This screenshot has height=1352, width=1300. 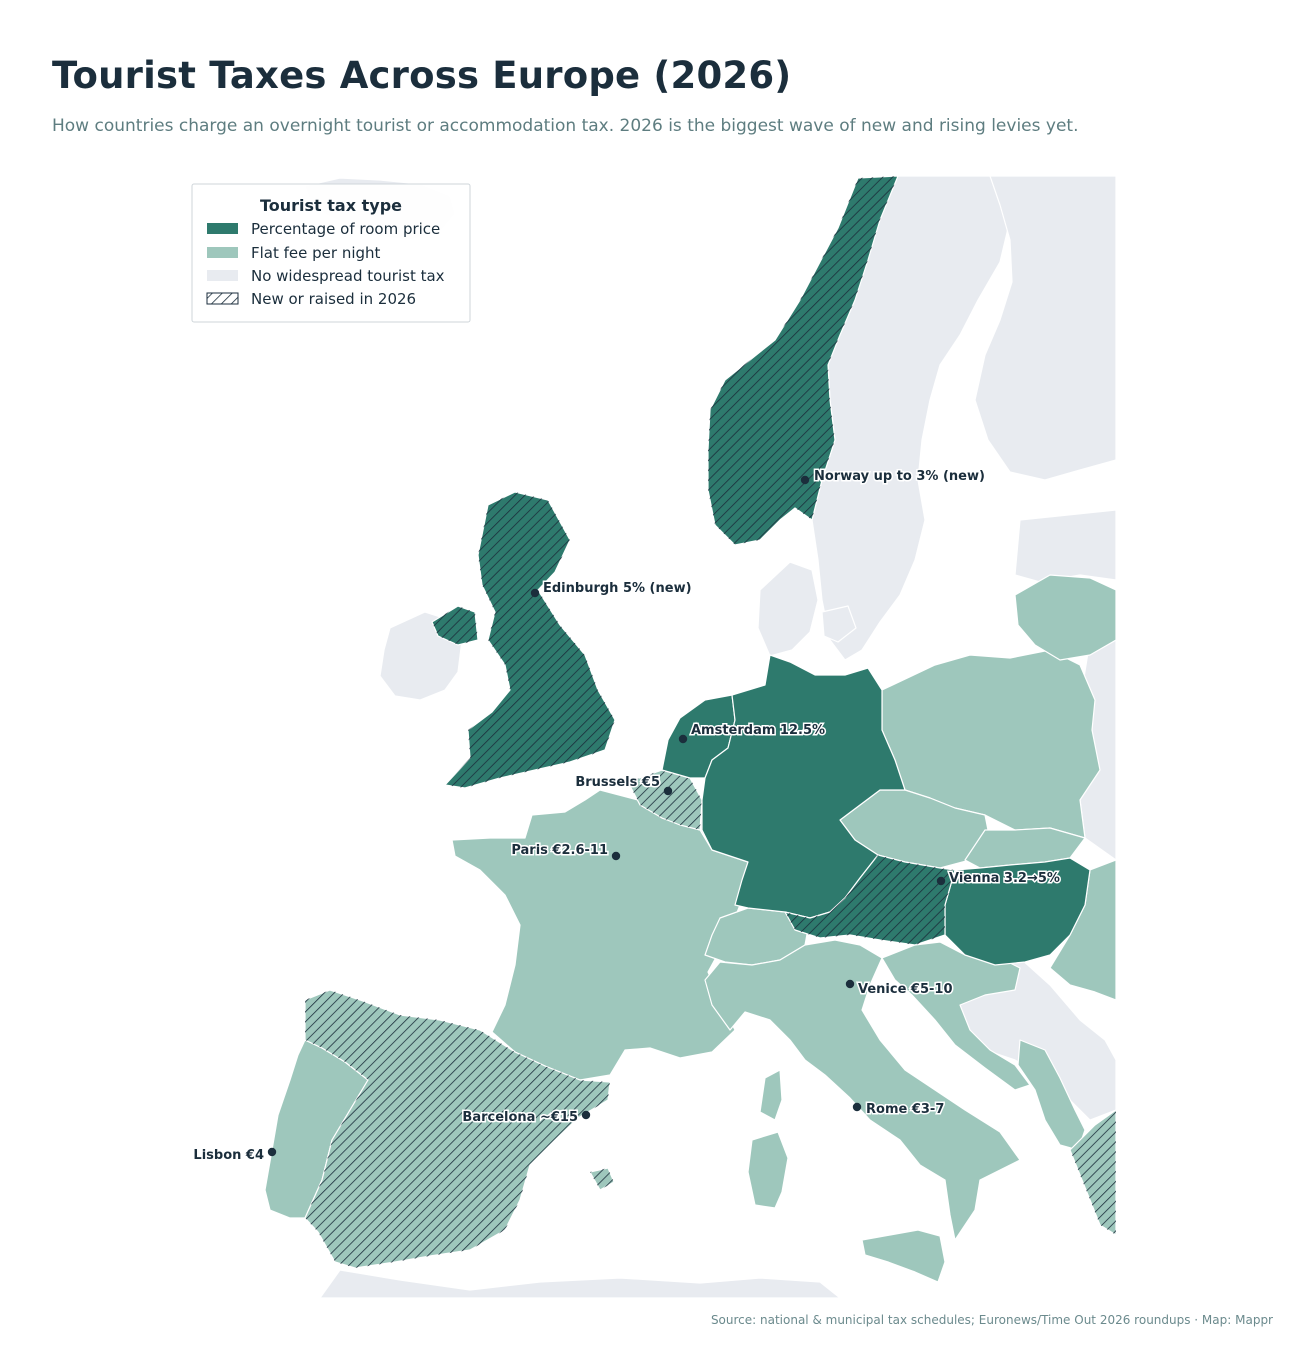 I want to click on country-corsica, so click(x=771, y=1095).